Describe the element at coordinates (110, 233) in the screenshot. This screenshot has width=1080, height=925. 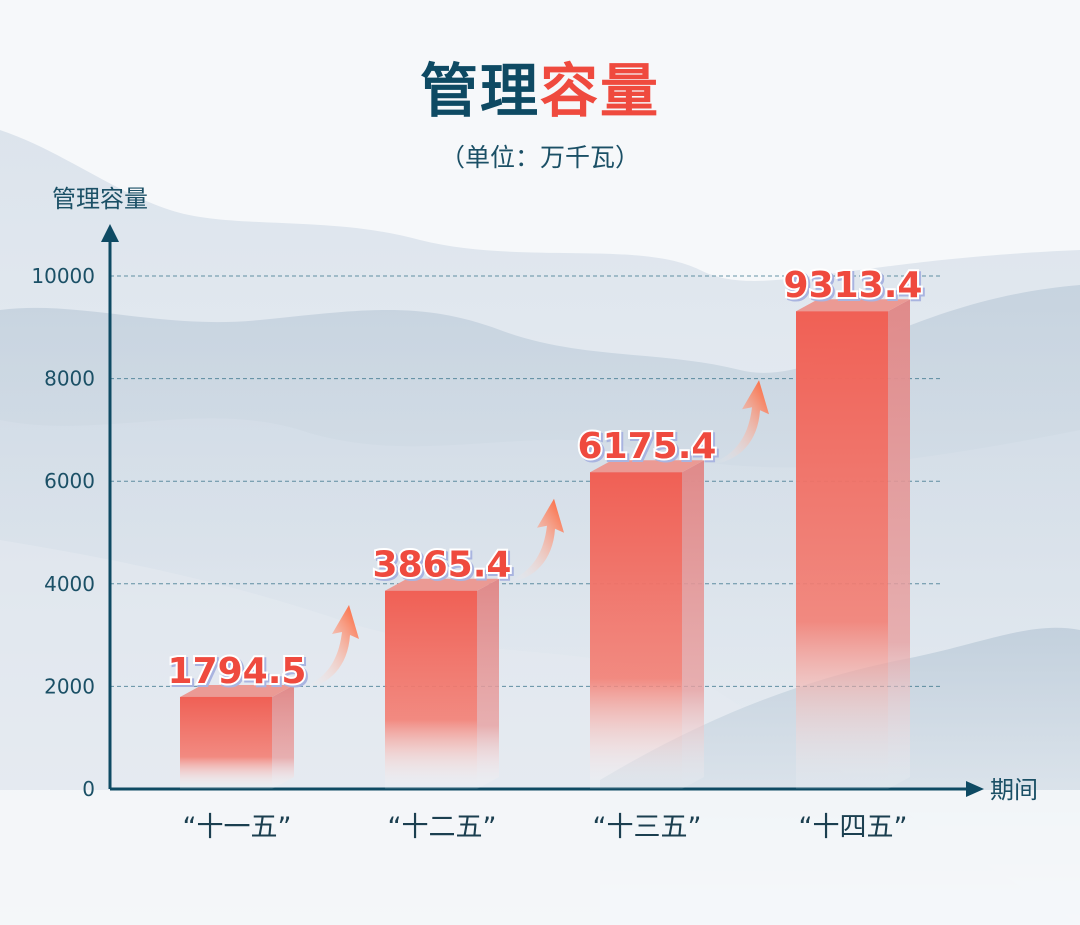
I see `y-axis-arrow-icon` at that location.